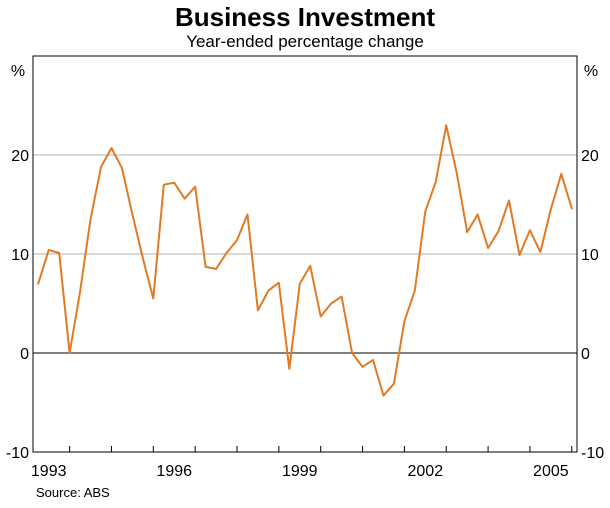 This screenshot has width=610, height=508. What do you see at coordinates (305, 17) in the screenshot?
I see `chart-title: Business Investment` at bounding box center [305, 17].